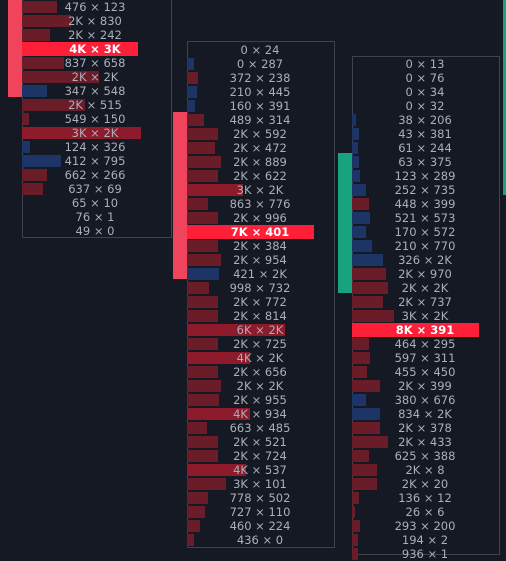 The height and width of the screenshot is (561, 506). Describe the element at coordinates (260, 274) in the screenshot. I see `bid-ask-label: 421 × 2K` at that location.